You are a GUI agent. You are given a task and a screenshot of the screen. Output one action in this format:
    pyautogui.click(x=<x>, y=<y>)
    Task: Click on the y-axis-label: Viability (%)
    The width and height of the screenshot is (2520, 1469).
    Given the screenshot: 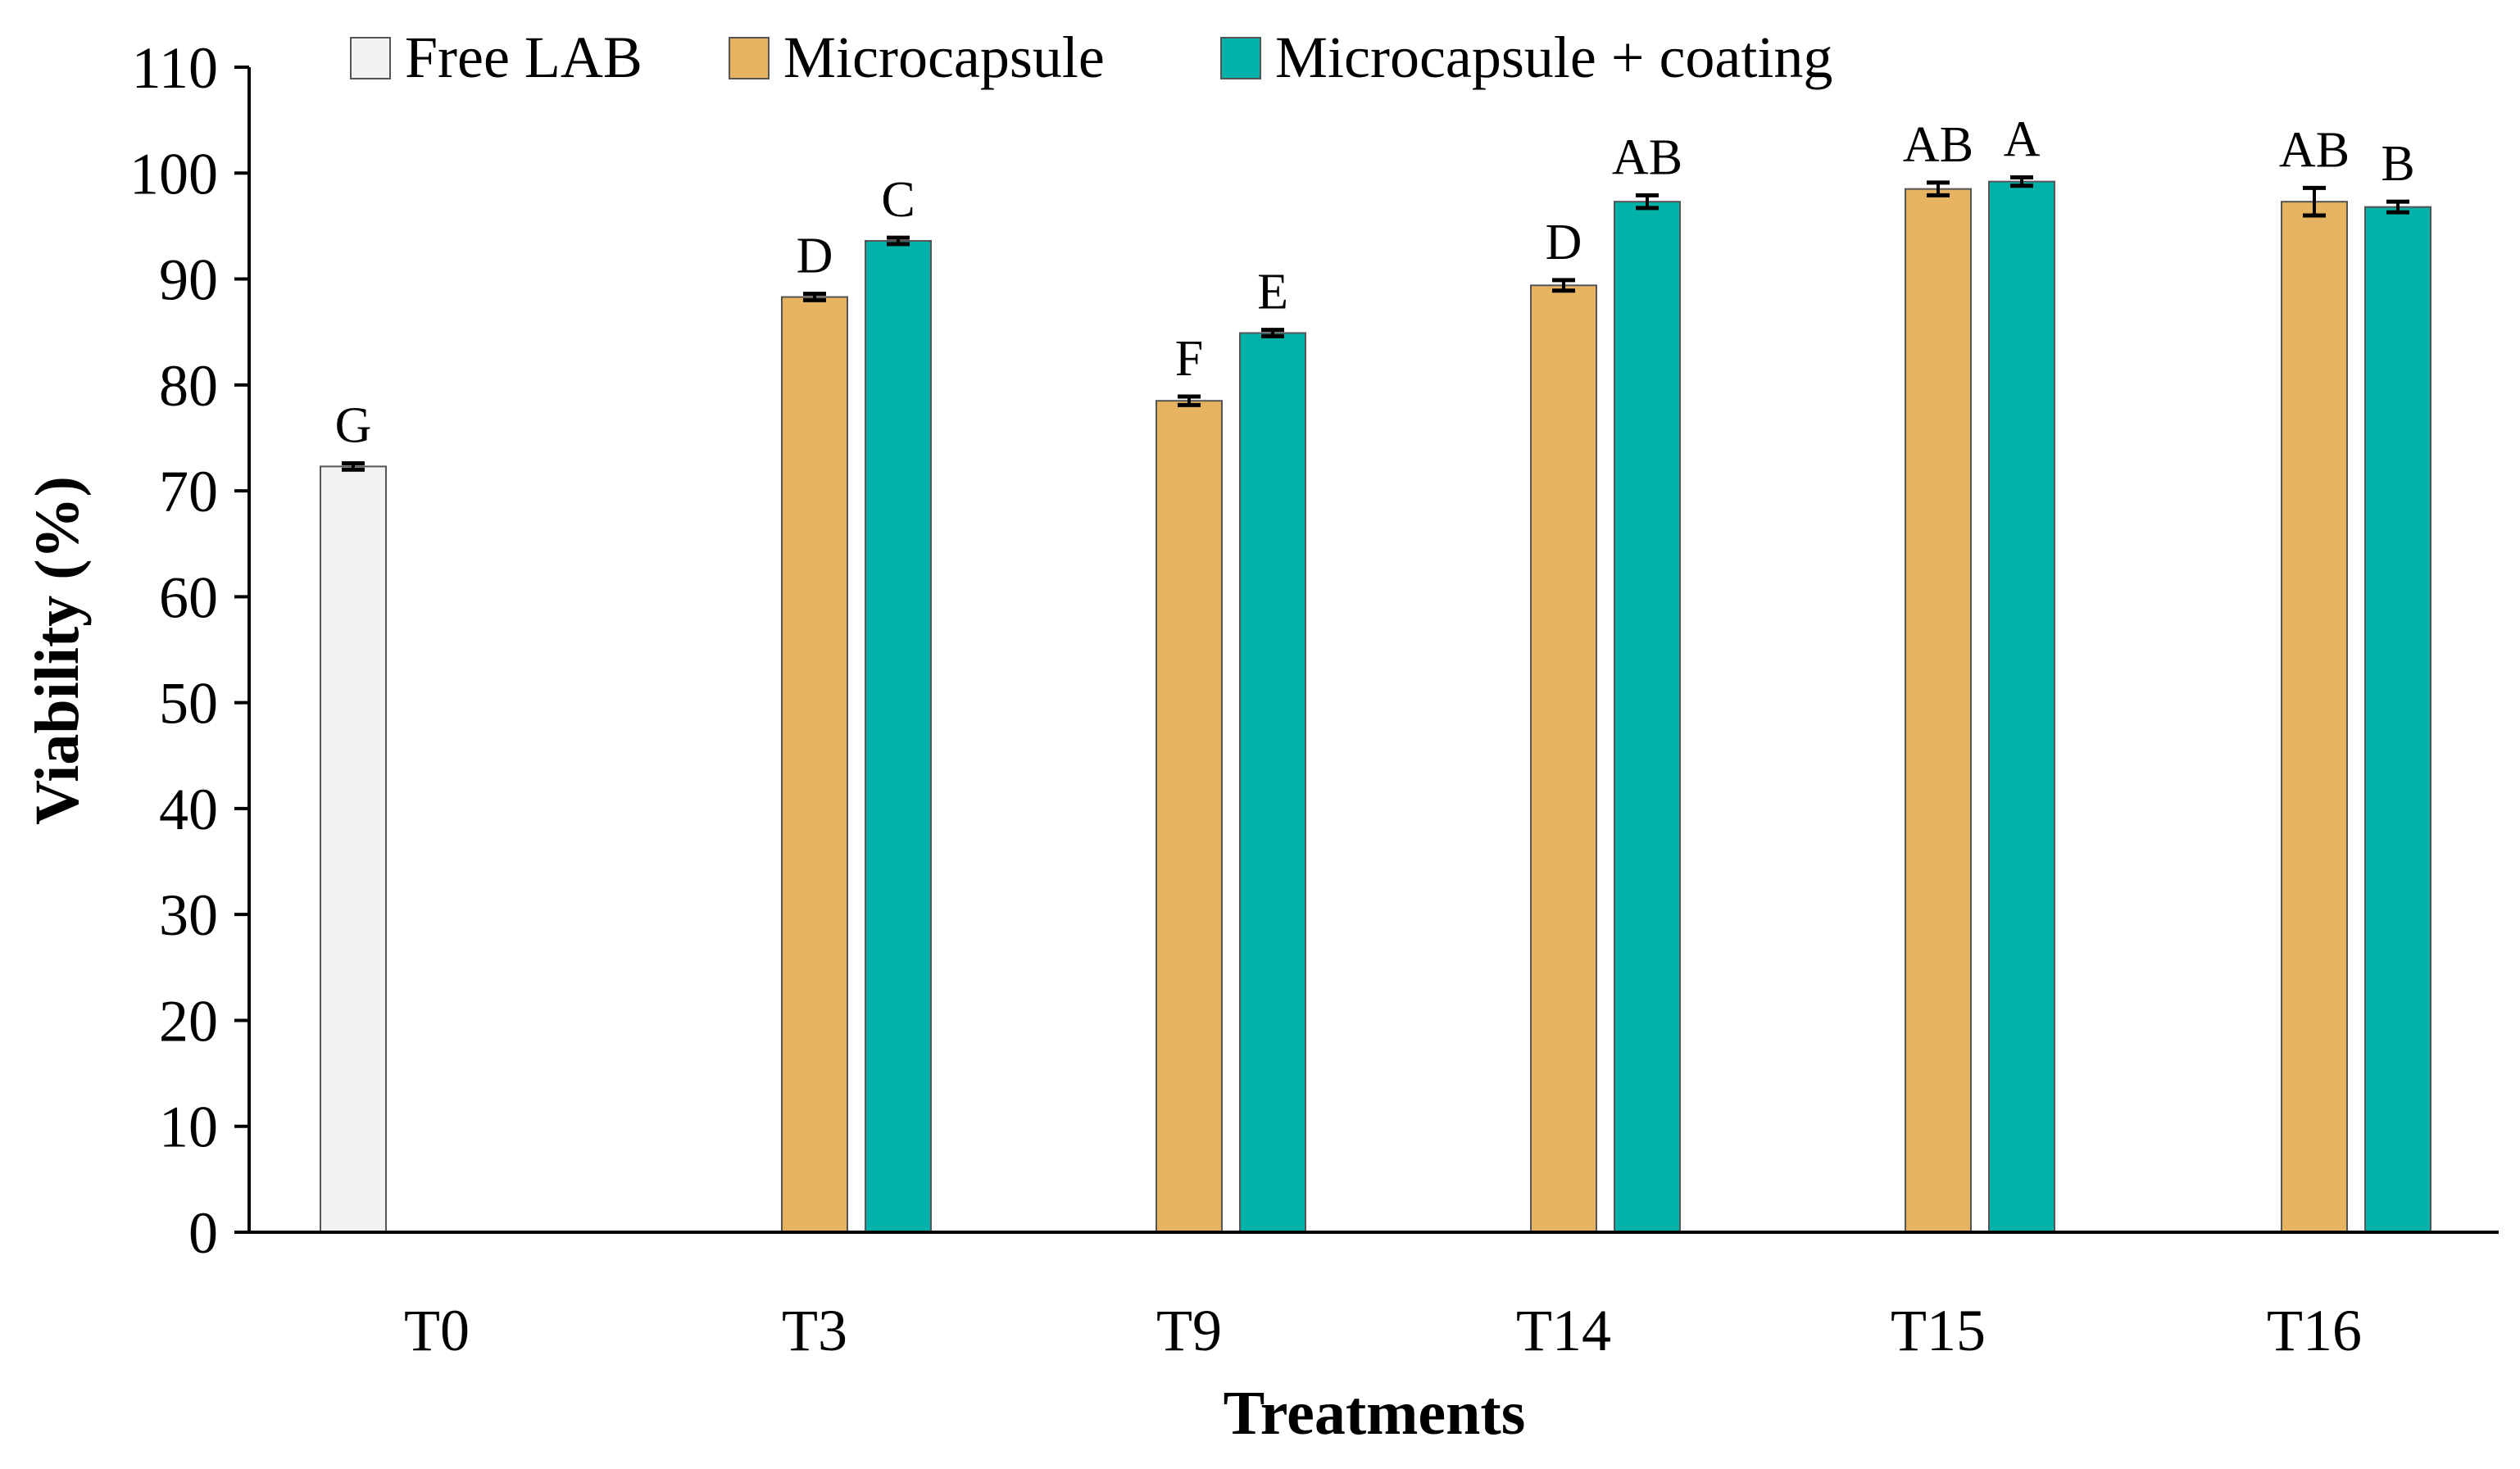 What is the action you would take?
    pyautogui.click(x=57, y=650)
    